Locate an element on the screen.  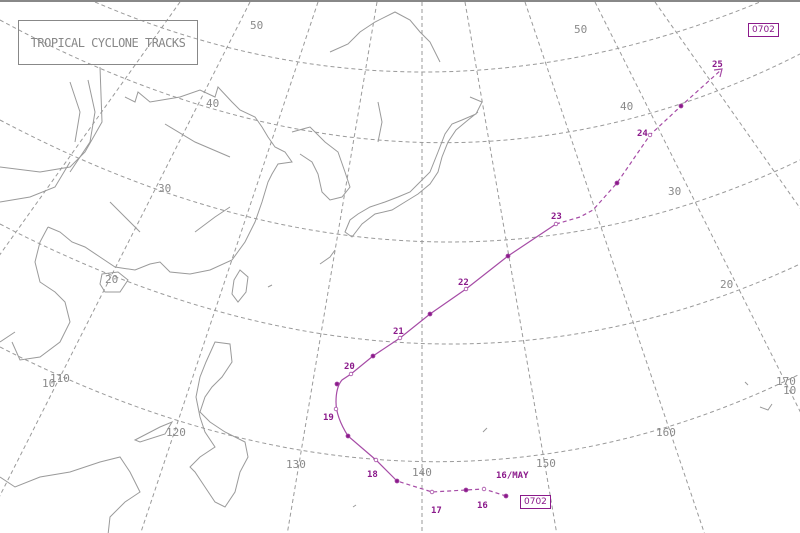
coast-korea is located at coordinates (321, 163).